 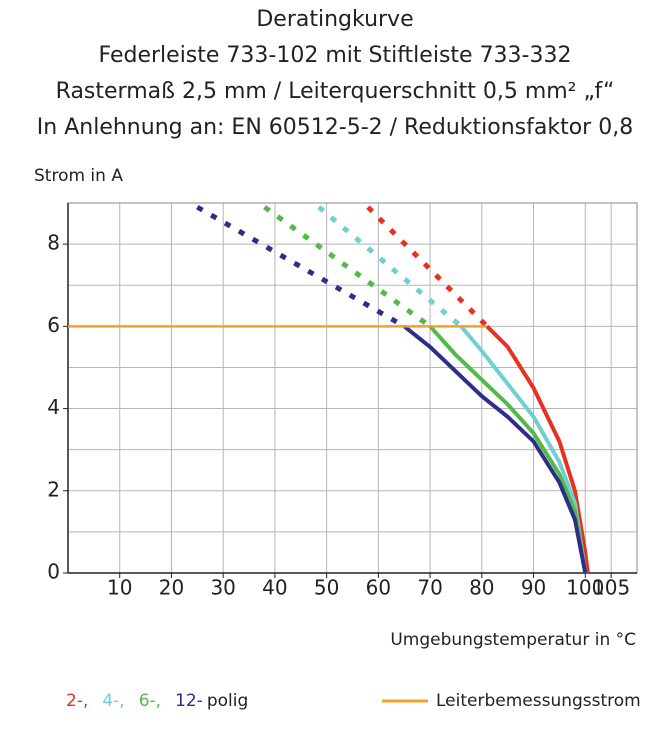 I want to click on x-tick-label: 30, so click(x=222, y=588).